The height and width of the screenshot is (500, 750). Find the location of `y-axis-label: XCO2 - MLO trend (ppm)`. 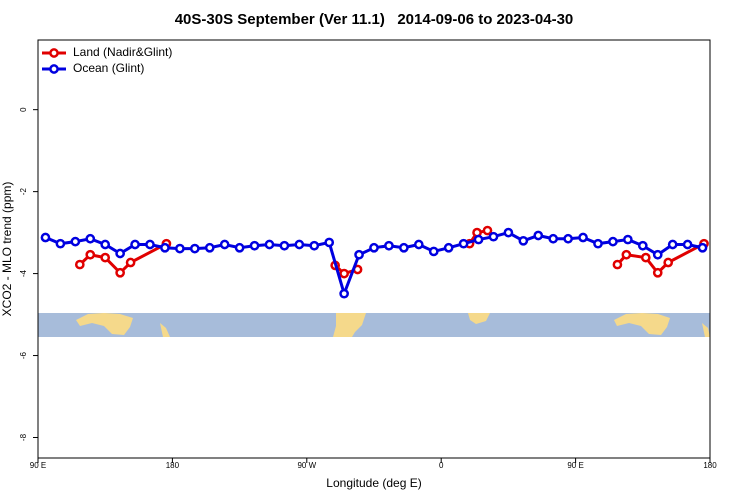

y-axis-label: XCO2 - MLO trend (ppm) is located at coordinates (7, 249).